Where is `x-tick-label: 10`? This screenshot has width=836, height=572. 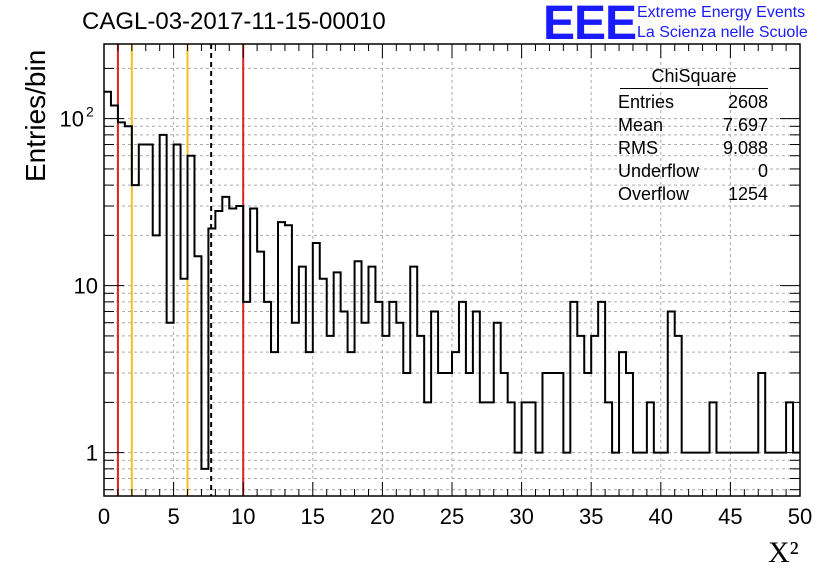
x-tick-label: 10 is located at coordinates (243, 516).